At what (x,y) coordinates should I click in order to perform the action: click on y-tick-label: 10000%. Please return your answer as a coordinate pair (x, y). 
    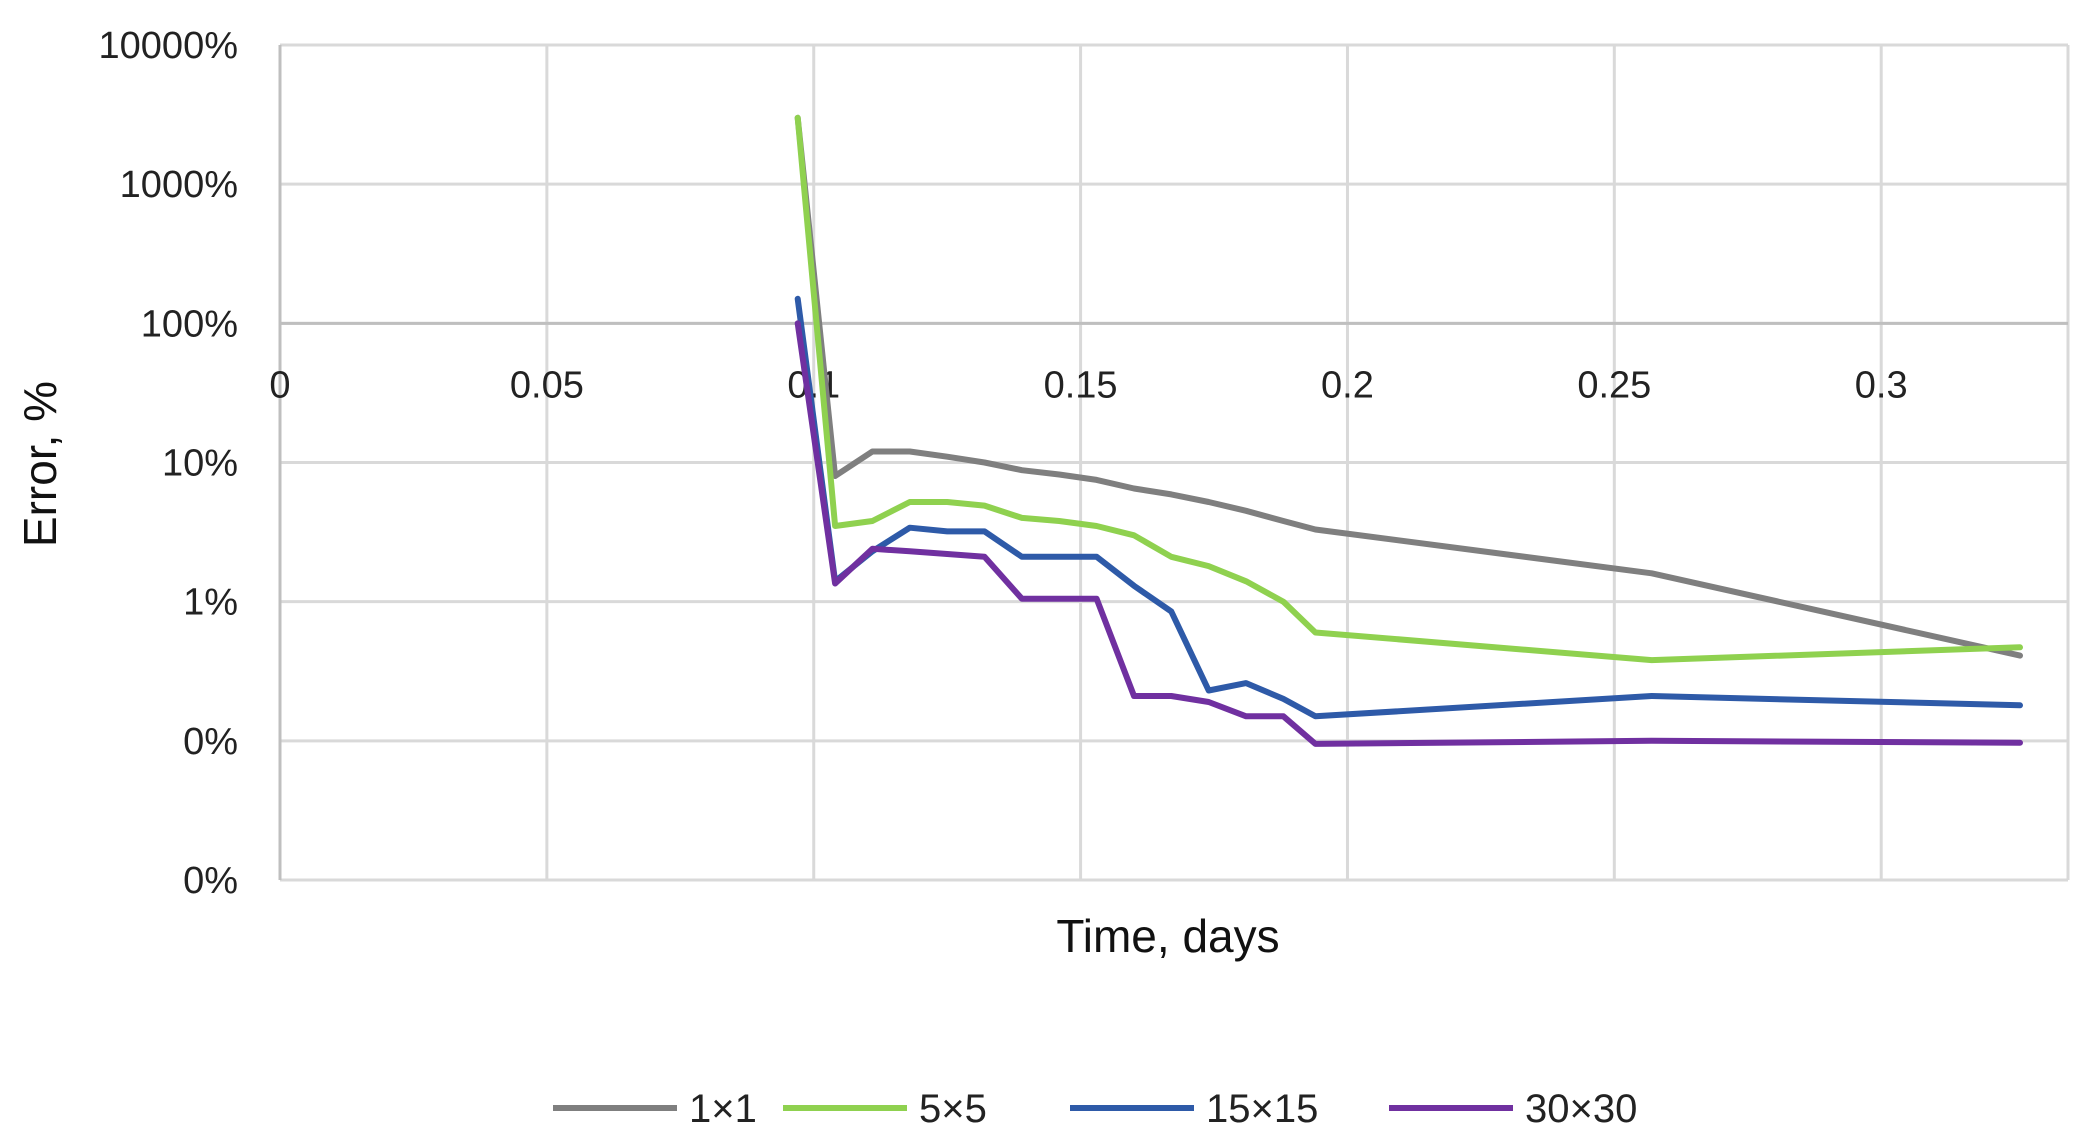
    Looking at the image, I should click on (168, 46).